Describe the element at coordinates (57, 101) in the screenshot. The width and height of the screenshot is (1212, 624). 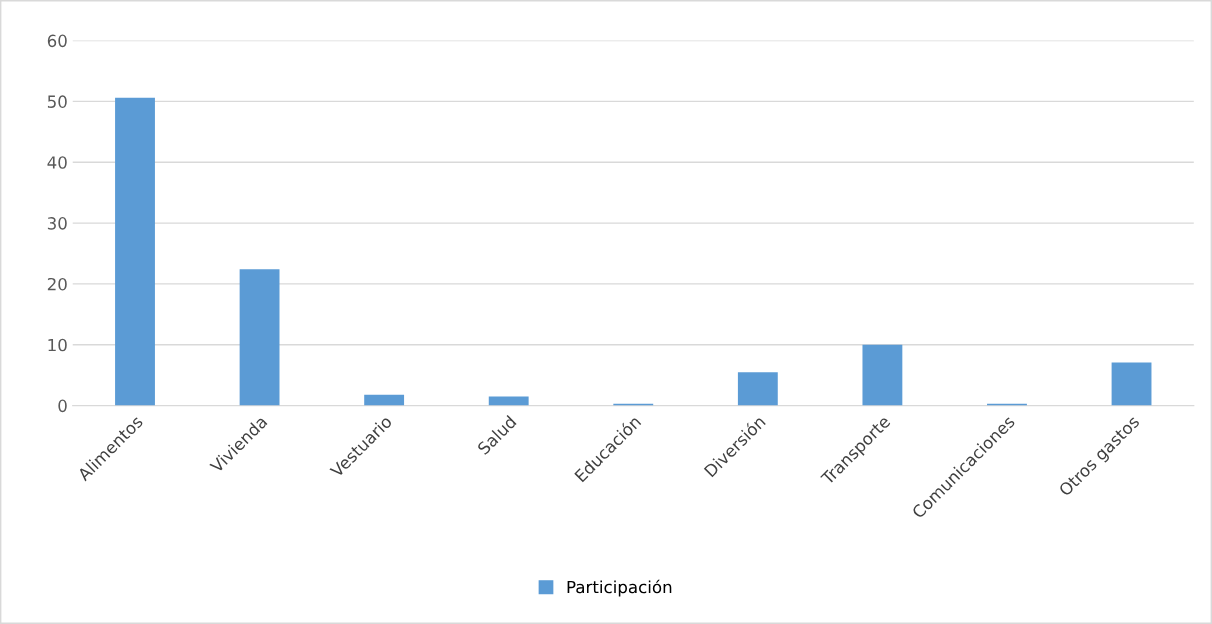
I see `y-tick-label: 50` at that location.